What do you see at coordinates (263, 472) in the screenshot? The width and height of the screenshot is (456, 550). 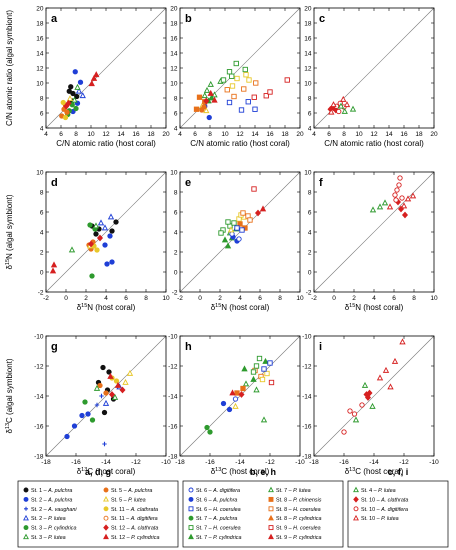 I see `legend-title: b, e, h` at bounding box center [263, 472].